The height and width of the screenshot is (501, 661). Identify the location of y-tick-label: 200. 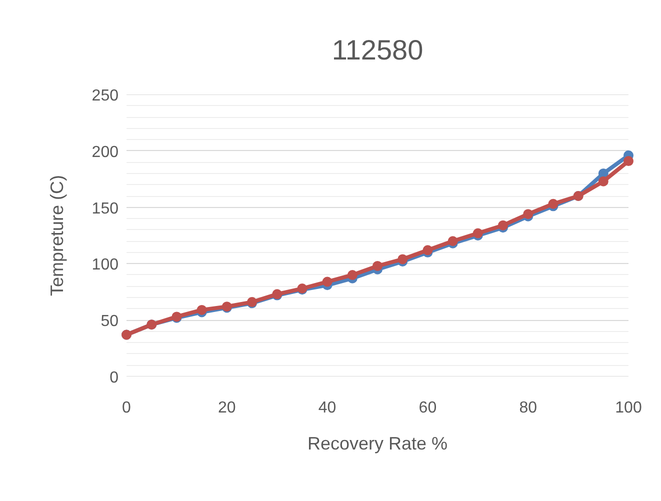
(105, 152).